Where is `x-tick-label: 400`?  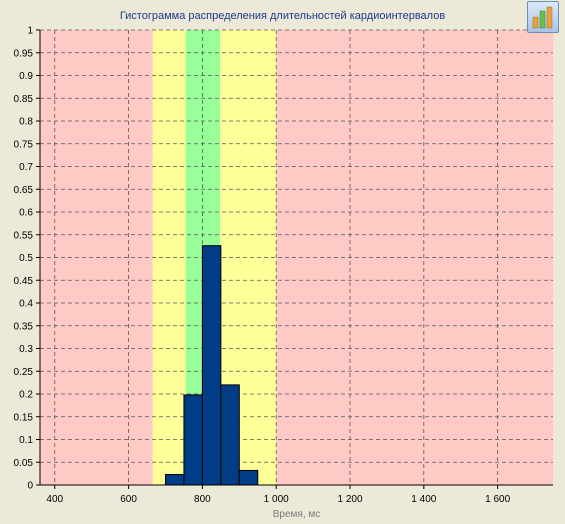 x-tick-label: 400 is located at coordinates (54, 499).